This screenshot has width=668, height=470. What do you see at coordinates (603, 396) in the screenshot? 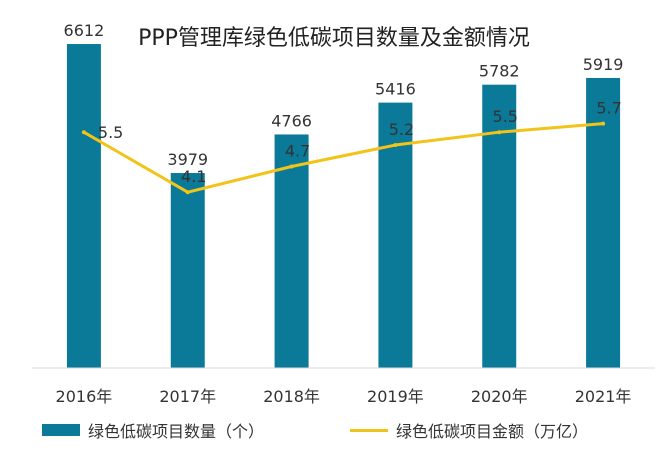
I see `x-tick-label: 2021年` at bounding box center [603, 396].